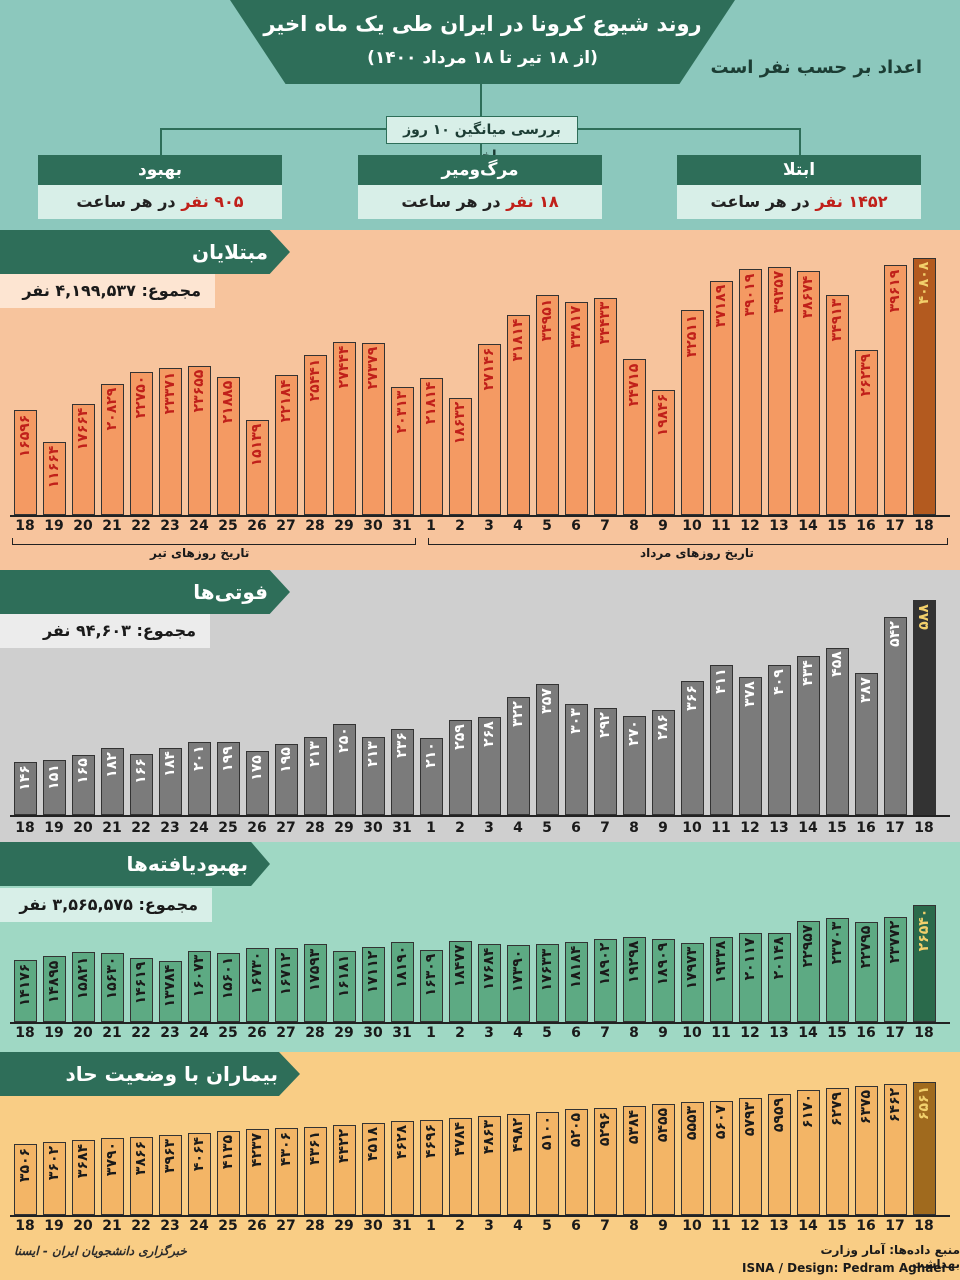  I want to click on design-credit: ISNA / Design: Pedram Aghaei, so click(844, 1268).